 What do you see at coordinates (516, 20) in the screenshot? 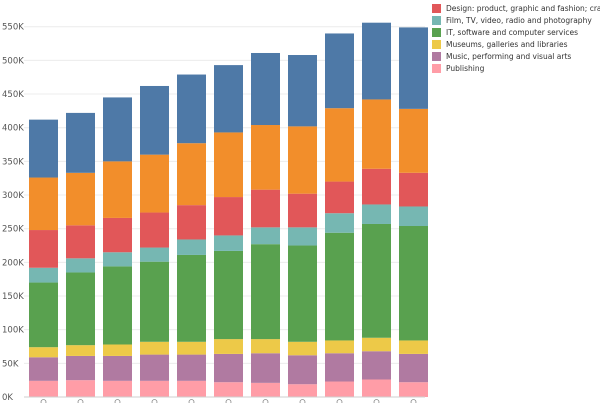
I see `legend-item: Film, TV, video, radio and photography` at bounding box center [516, 20].